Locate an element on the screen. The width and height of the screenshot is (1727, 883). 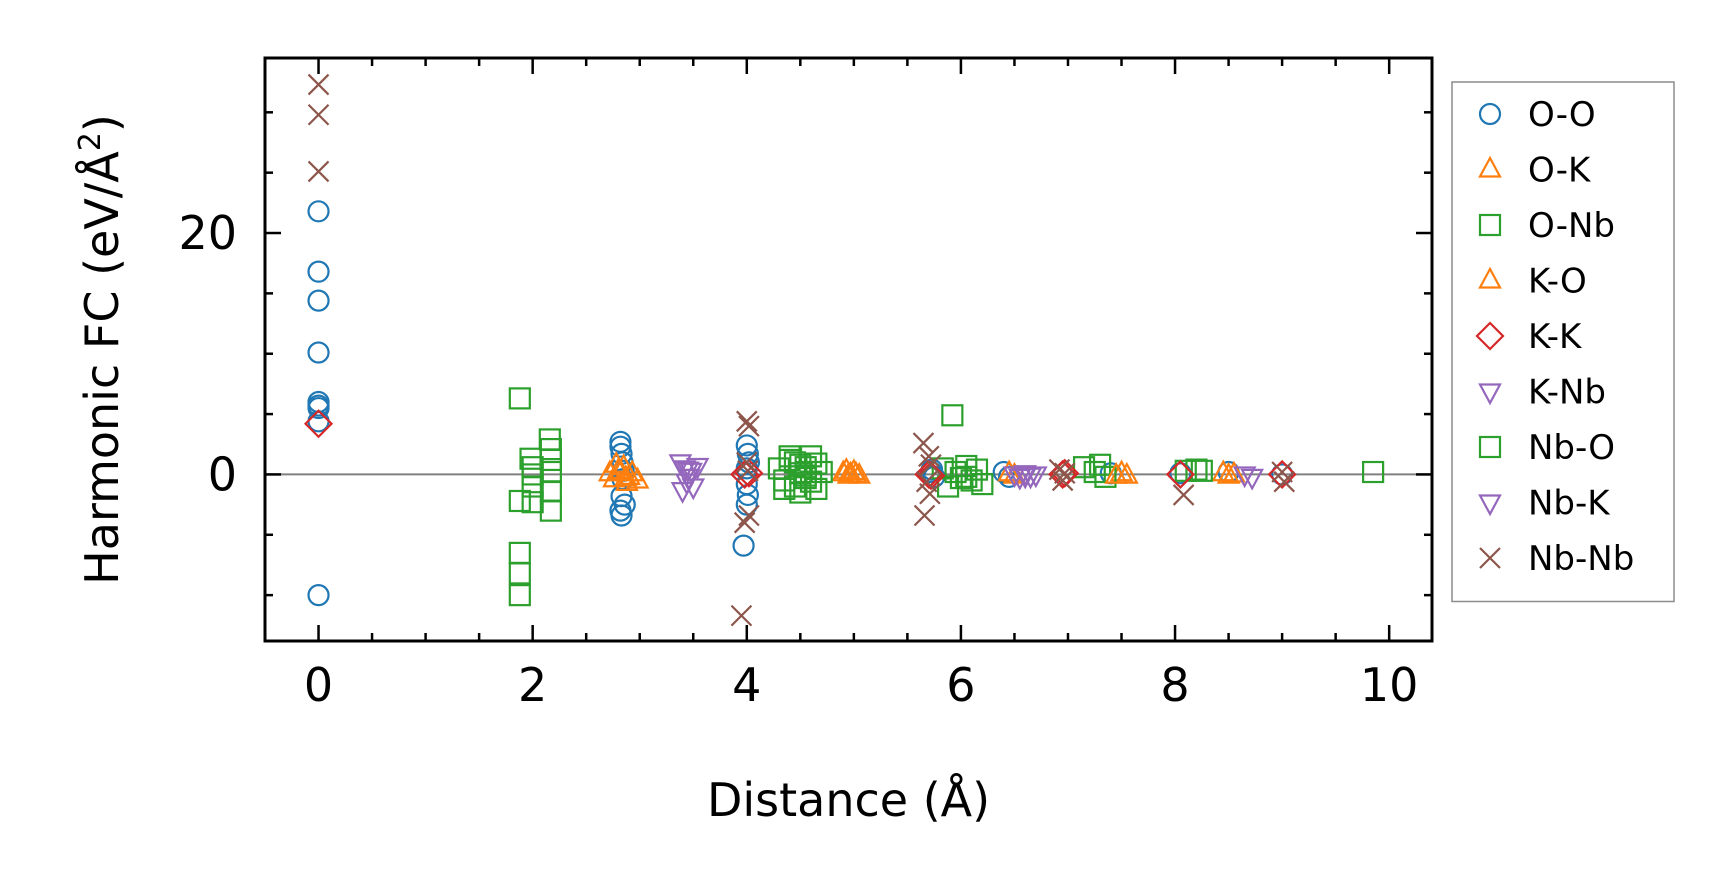
legend-marker-nb-k is located at coordinates (1490, 505).